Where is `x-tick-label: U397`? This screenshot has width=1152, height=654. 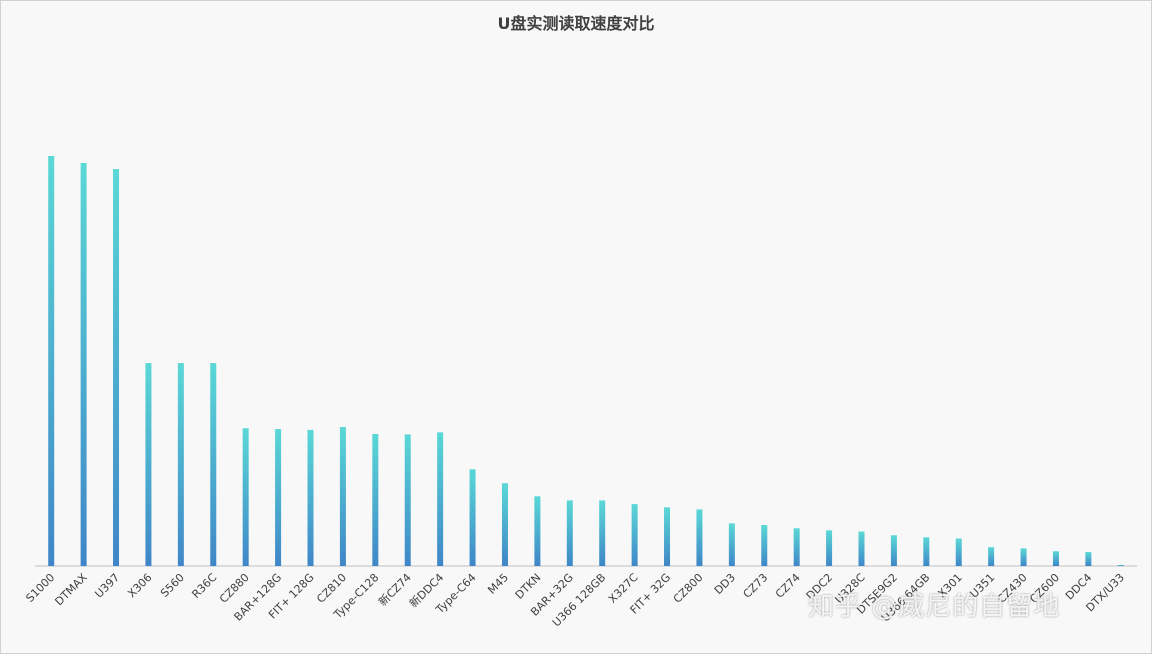 x-tick-label: U397 is located at coordinates (107, 586).